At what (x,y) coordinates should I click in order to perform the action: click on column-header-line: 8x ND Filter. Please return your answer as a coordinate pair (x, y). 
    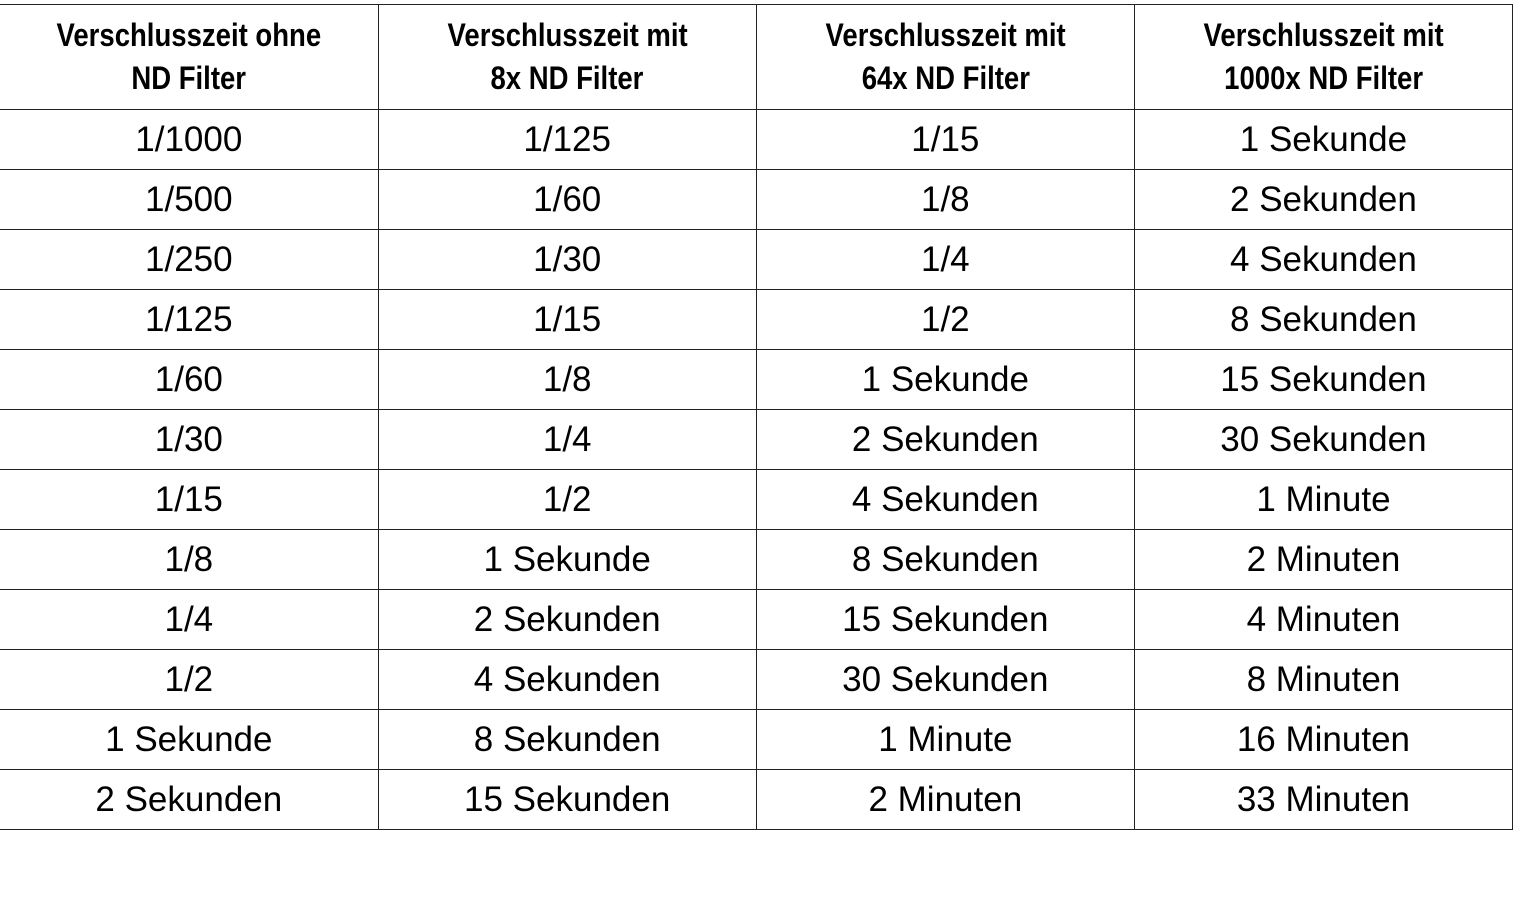
    Looking at the image, I should click on (567, 78).